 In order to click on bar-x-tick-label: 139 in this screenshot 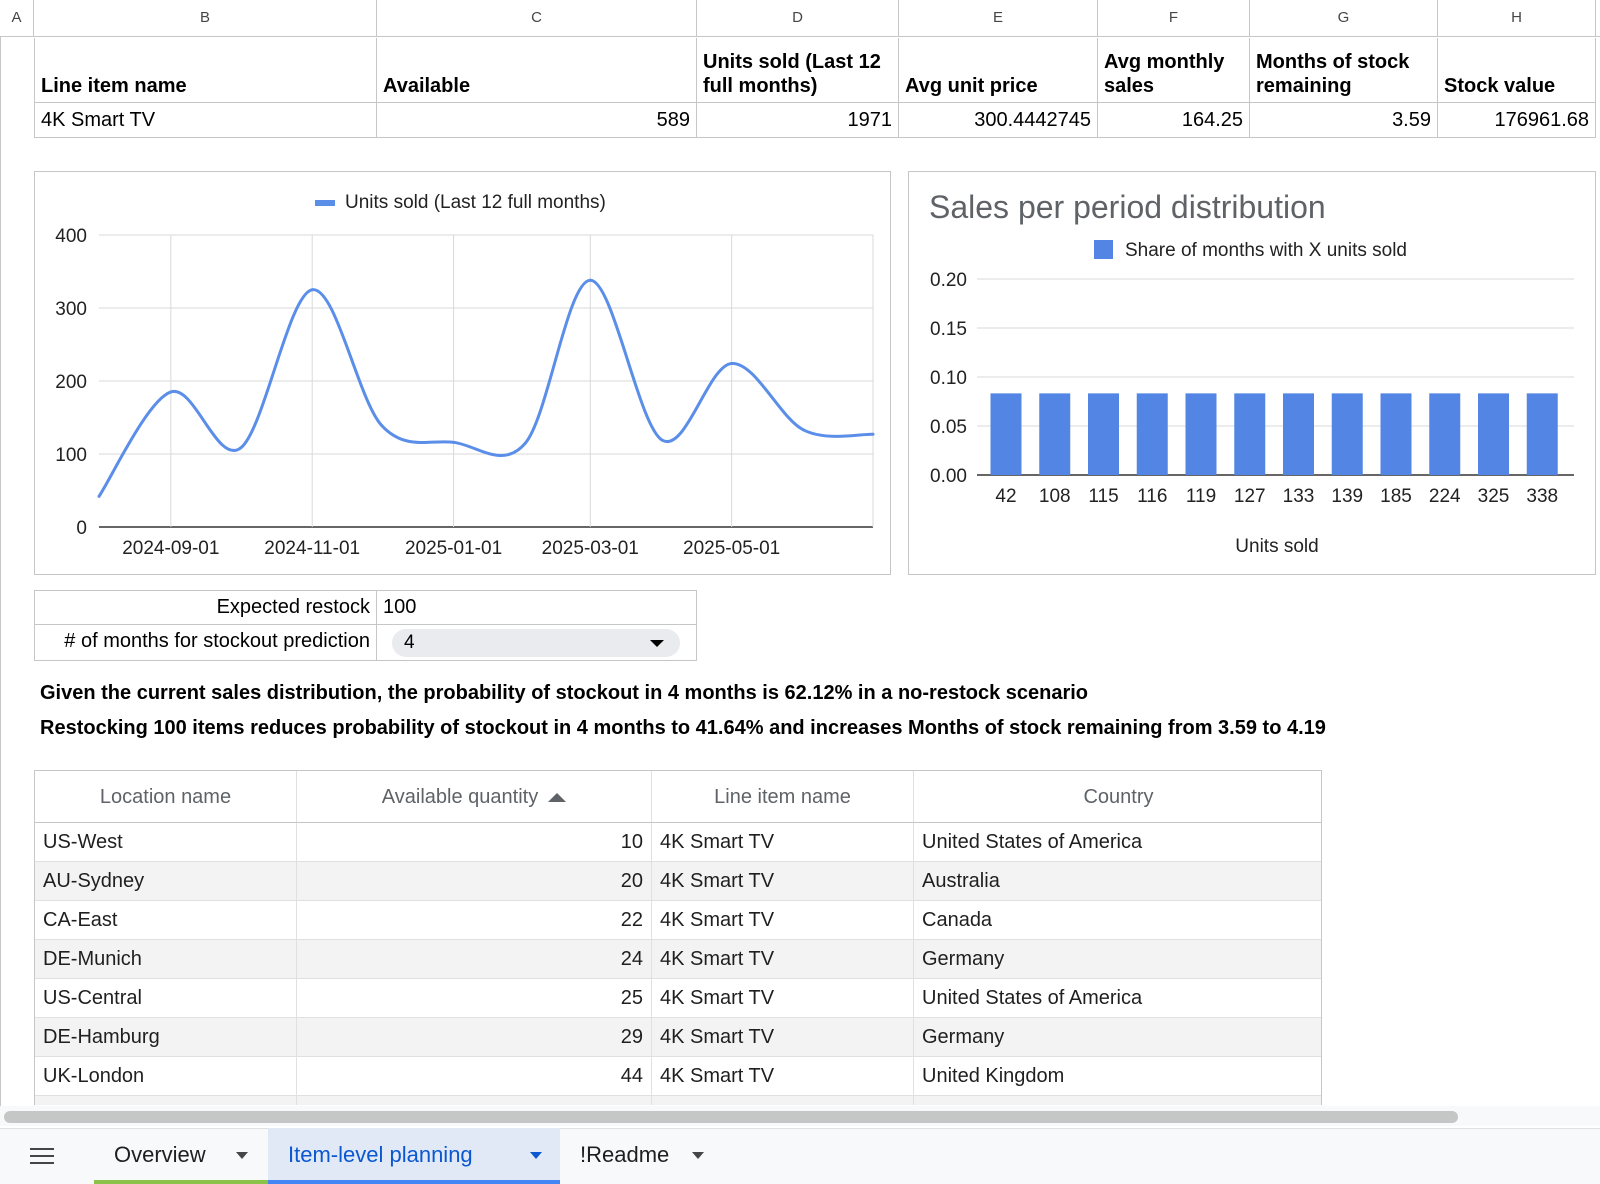, I will do `click(1347, 496)`.